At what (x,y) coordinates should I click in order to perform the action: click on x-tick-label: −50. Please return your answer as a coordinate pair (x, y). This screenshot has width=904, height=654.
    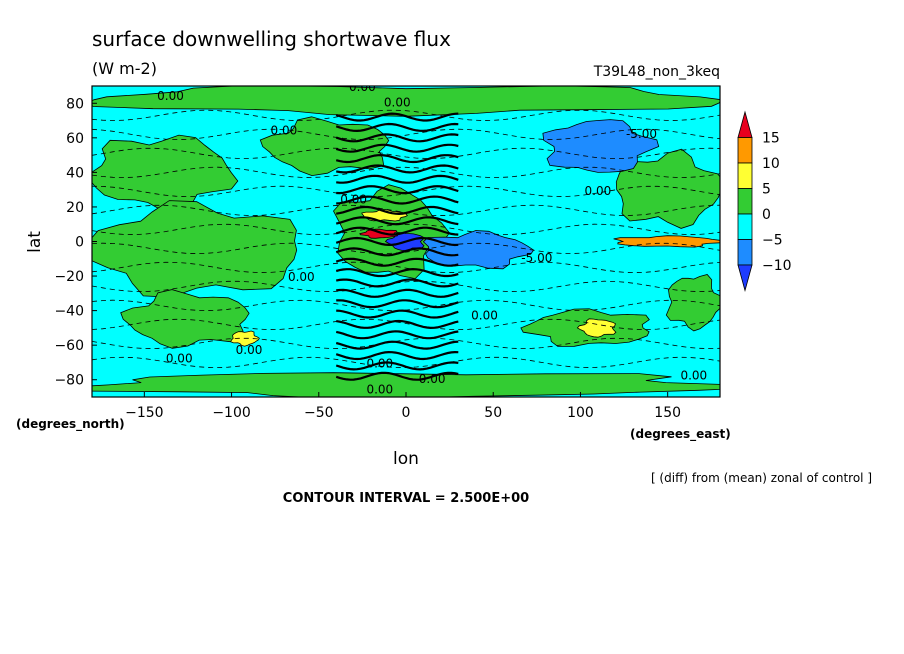
    Looking at the image, I should click on (319, 413).